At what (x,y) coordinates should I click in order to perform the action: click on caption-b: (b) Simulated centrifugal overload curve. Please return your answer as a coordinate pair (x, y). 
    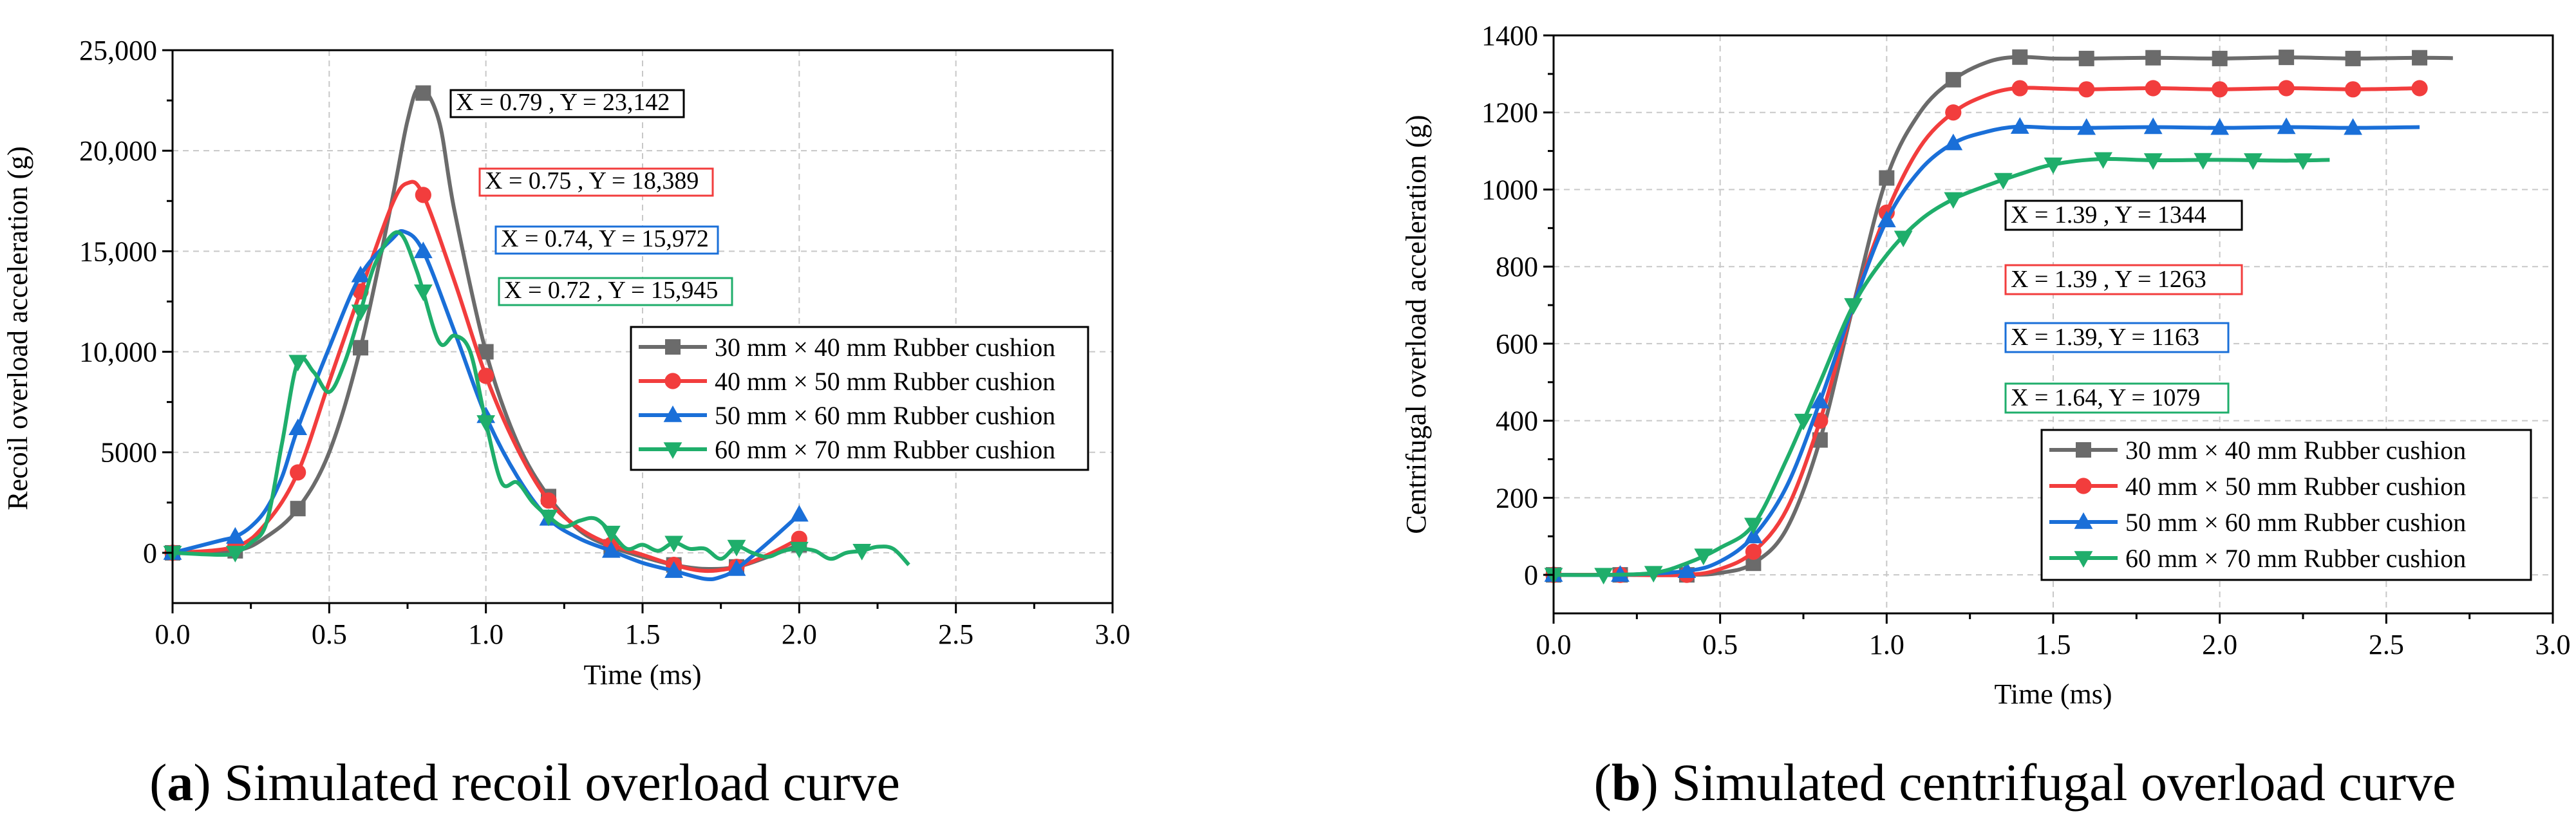
    Looking at the image, I should click on (2025, 782).